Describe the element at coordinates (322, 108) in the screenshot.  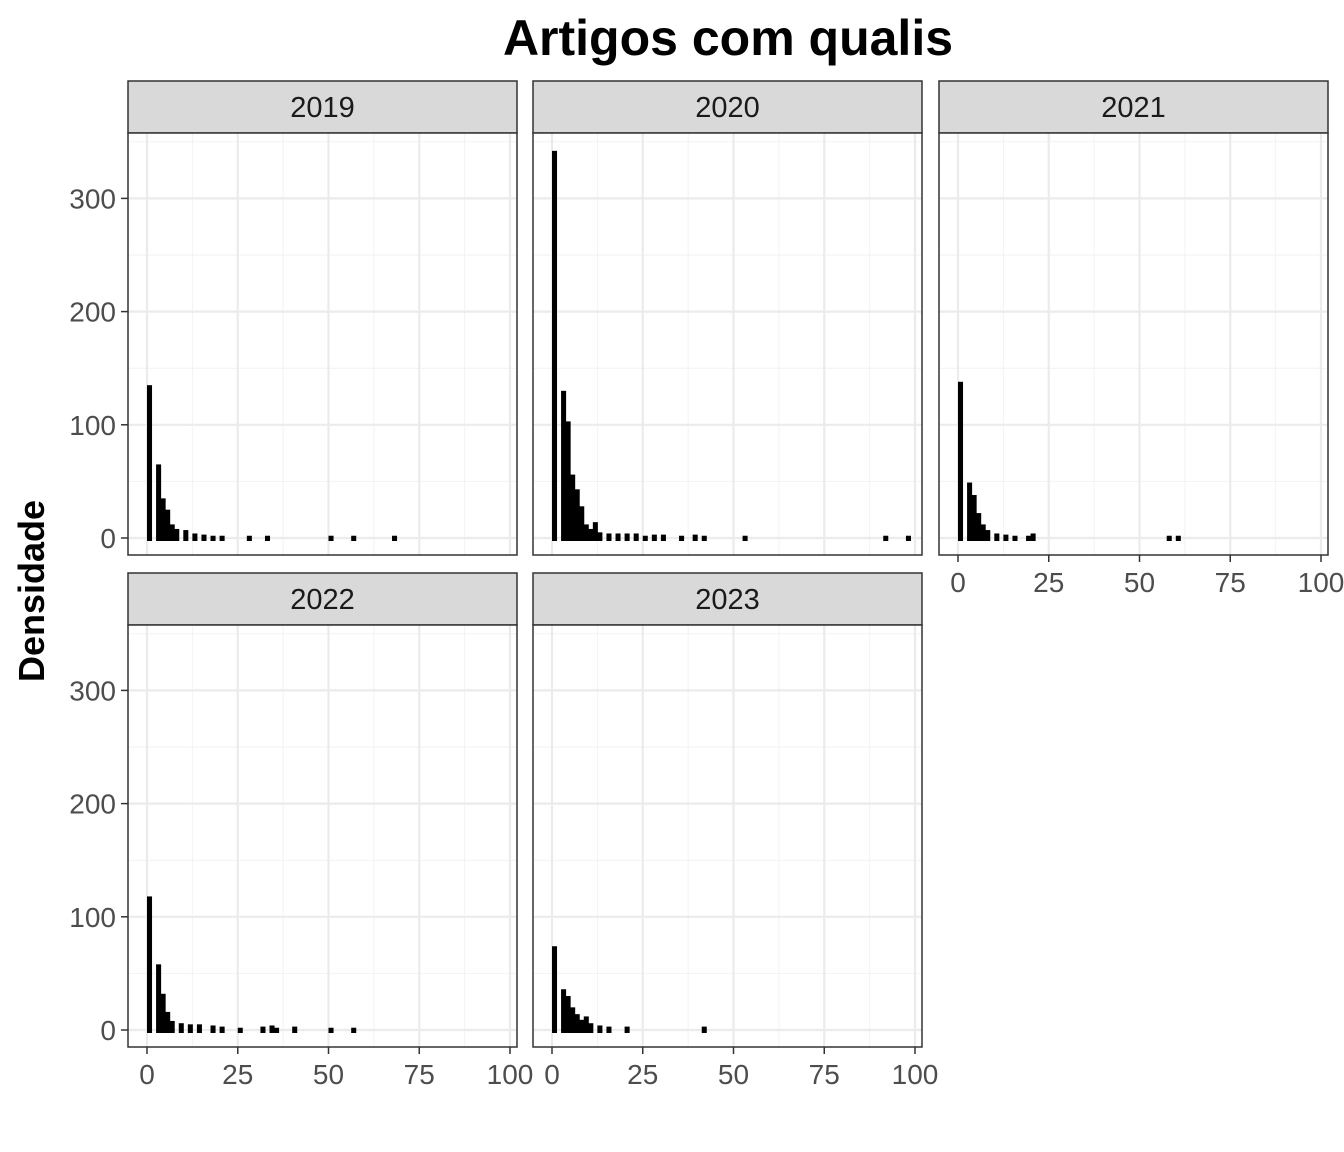
I see `facet-strip-label: 2019` at that location.